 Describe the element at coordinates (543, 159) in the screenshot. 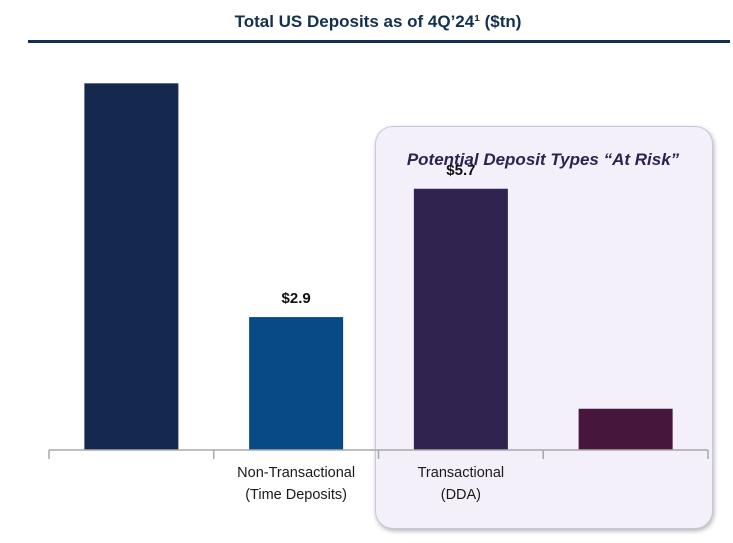

I see `at-risk-label: Potential Deposit Types “At Risk”` at that location.